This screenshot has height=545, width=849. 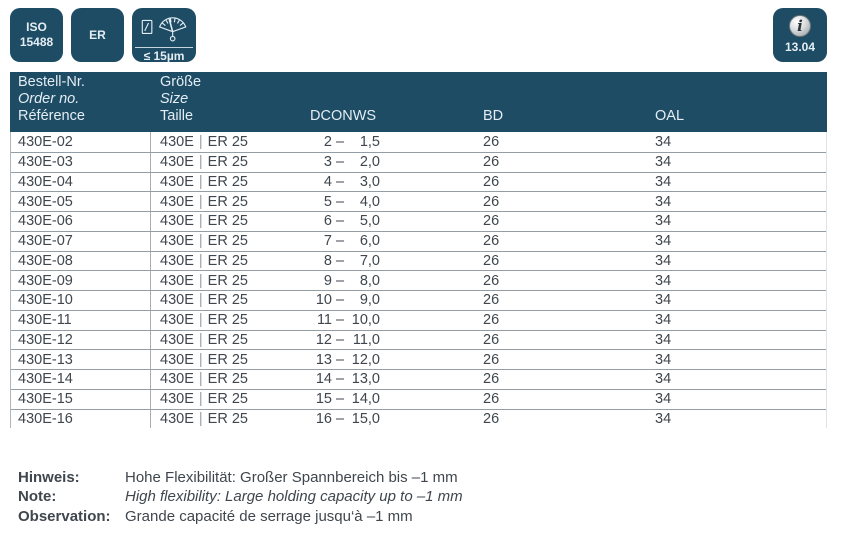 I want to click on dconws-cell: 7–6,0, so click(x=396, y=241).